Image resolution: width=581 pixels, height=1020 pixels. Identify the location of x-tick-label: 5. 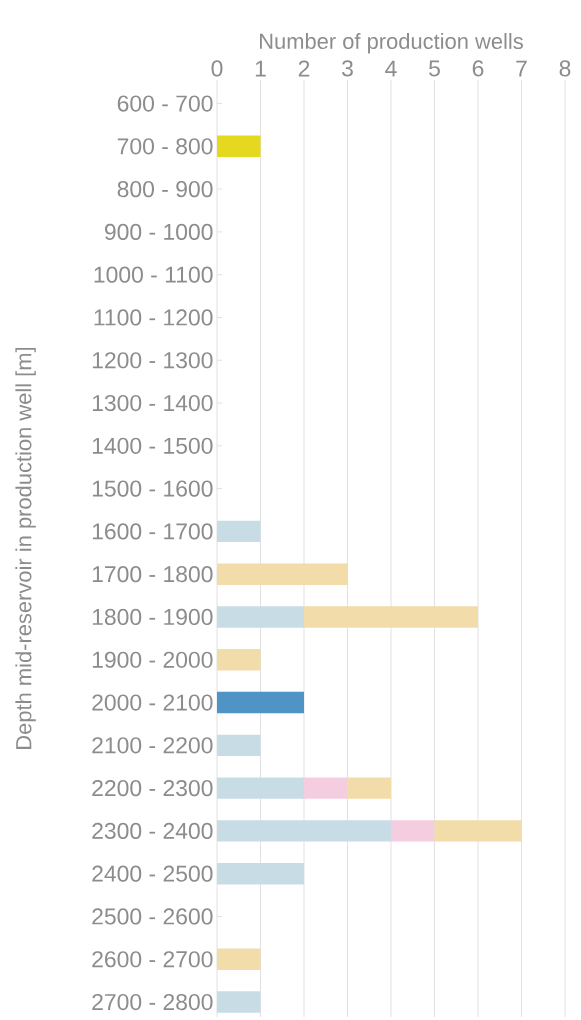
(434, 68).